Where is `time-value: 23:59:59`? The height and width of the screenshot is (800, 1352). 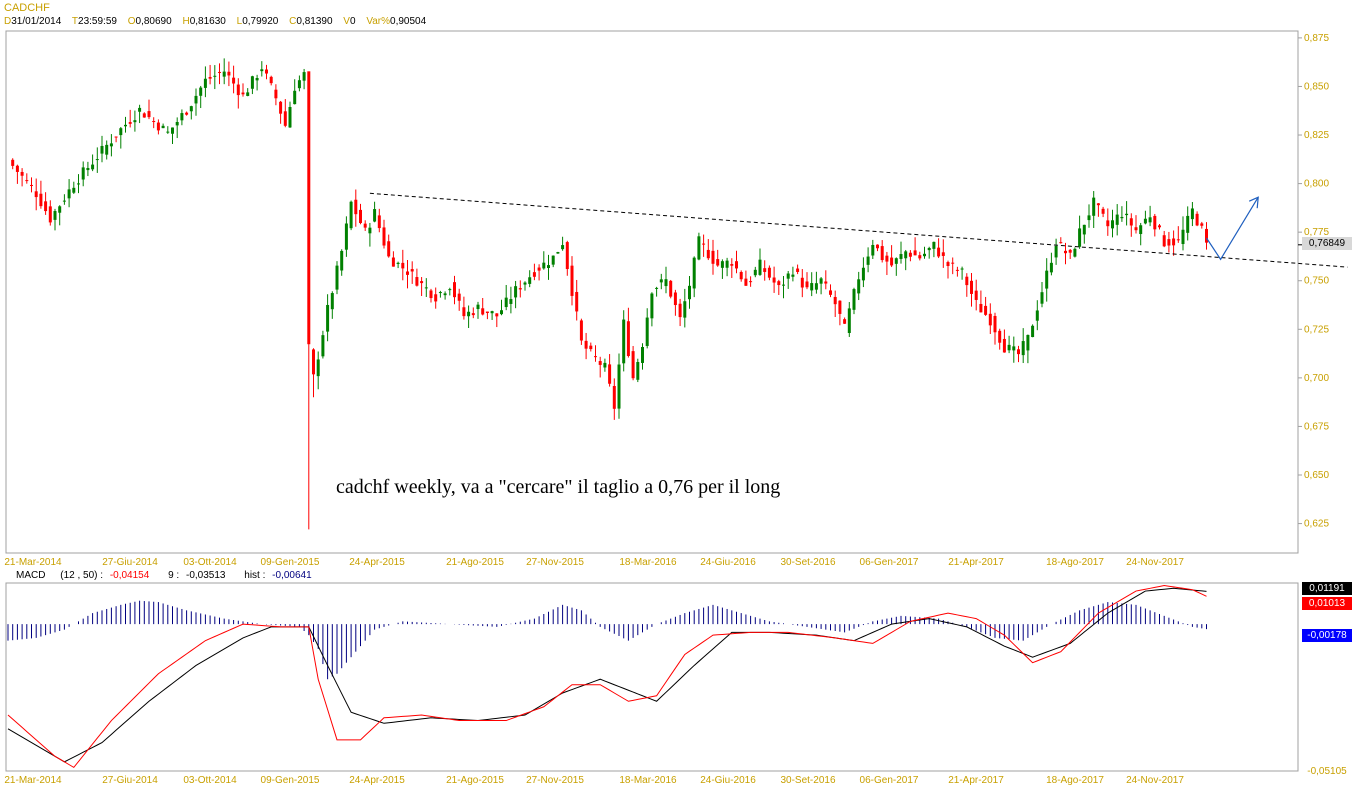
time-value: 23:59:59 is located at coordinates (97, 21).